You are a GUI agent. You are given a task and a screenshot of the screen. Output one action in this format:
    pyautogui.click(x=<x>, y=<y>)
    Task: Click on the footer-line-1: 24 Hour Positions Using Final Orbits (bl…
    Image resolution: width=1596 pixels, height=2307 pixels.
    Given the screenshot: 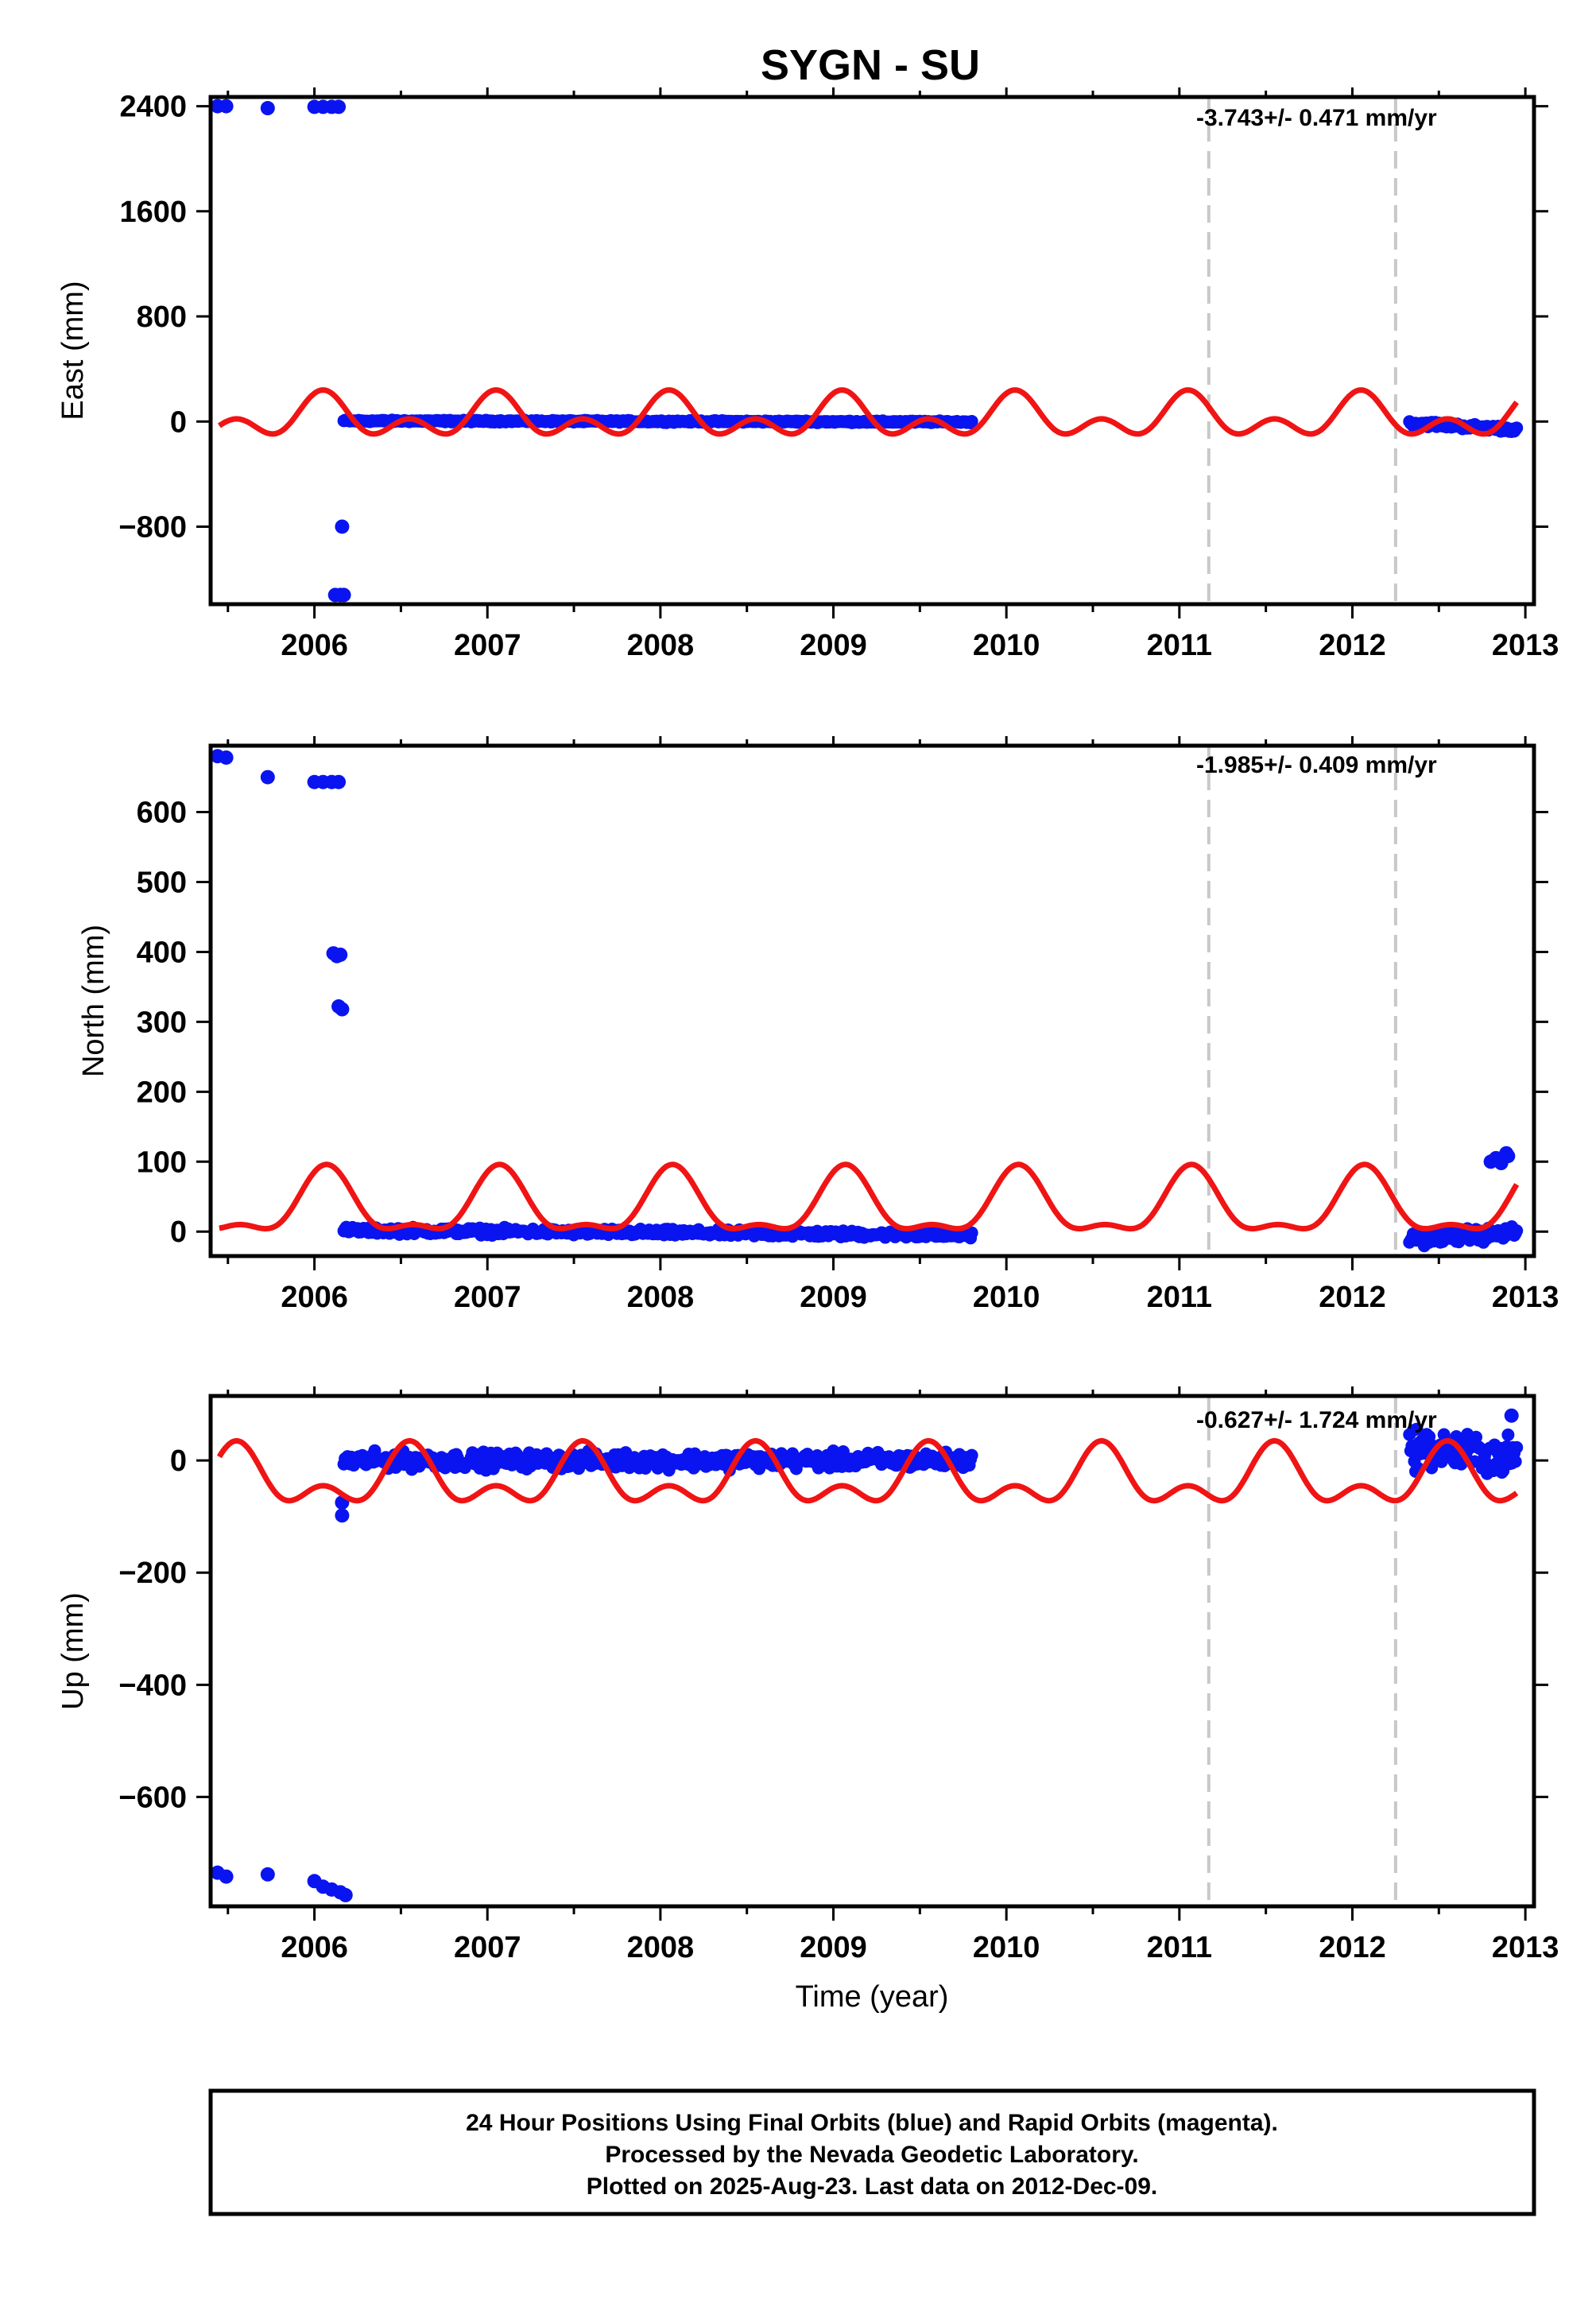 What is the action you would take?
    pyautogui.click(x=872, y=2123)
    